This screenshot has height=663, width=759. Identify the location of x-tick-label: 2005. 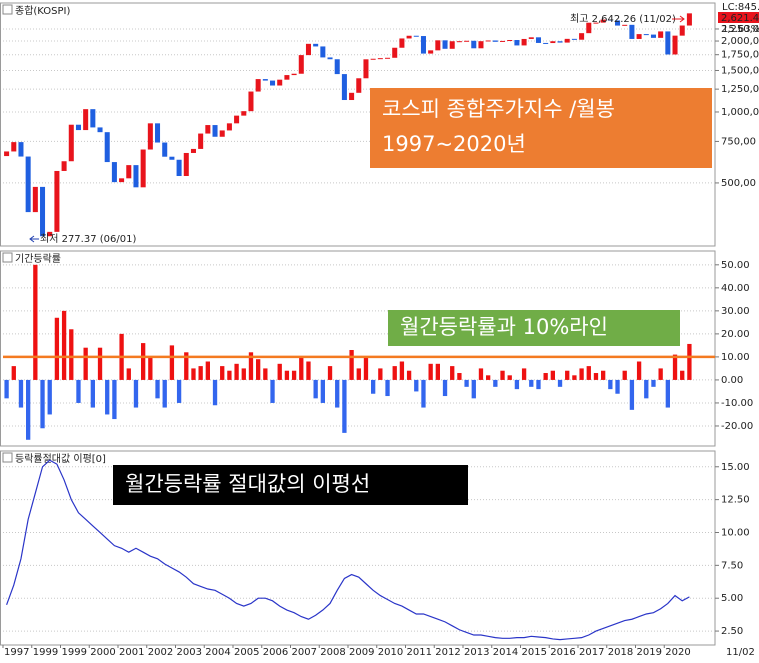
(246, 652).